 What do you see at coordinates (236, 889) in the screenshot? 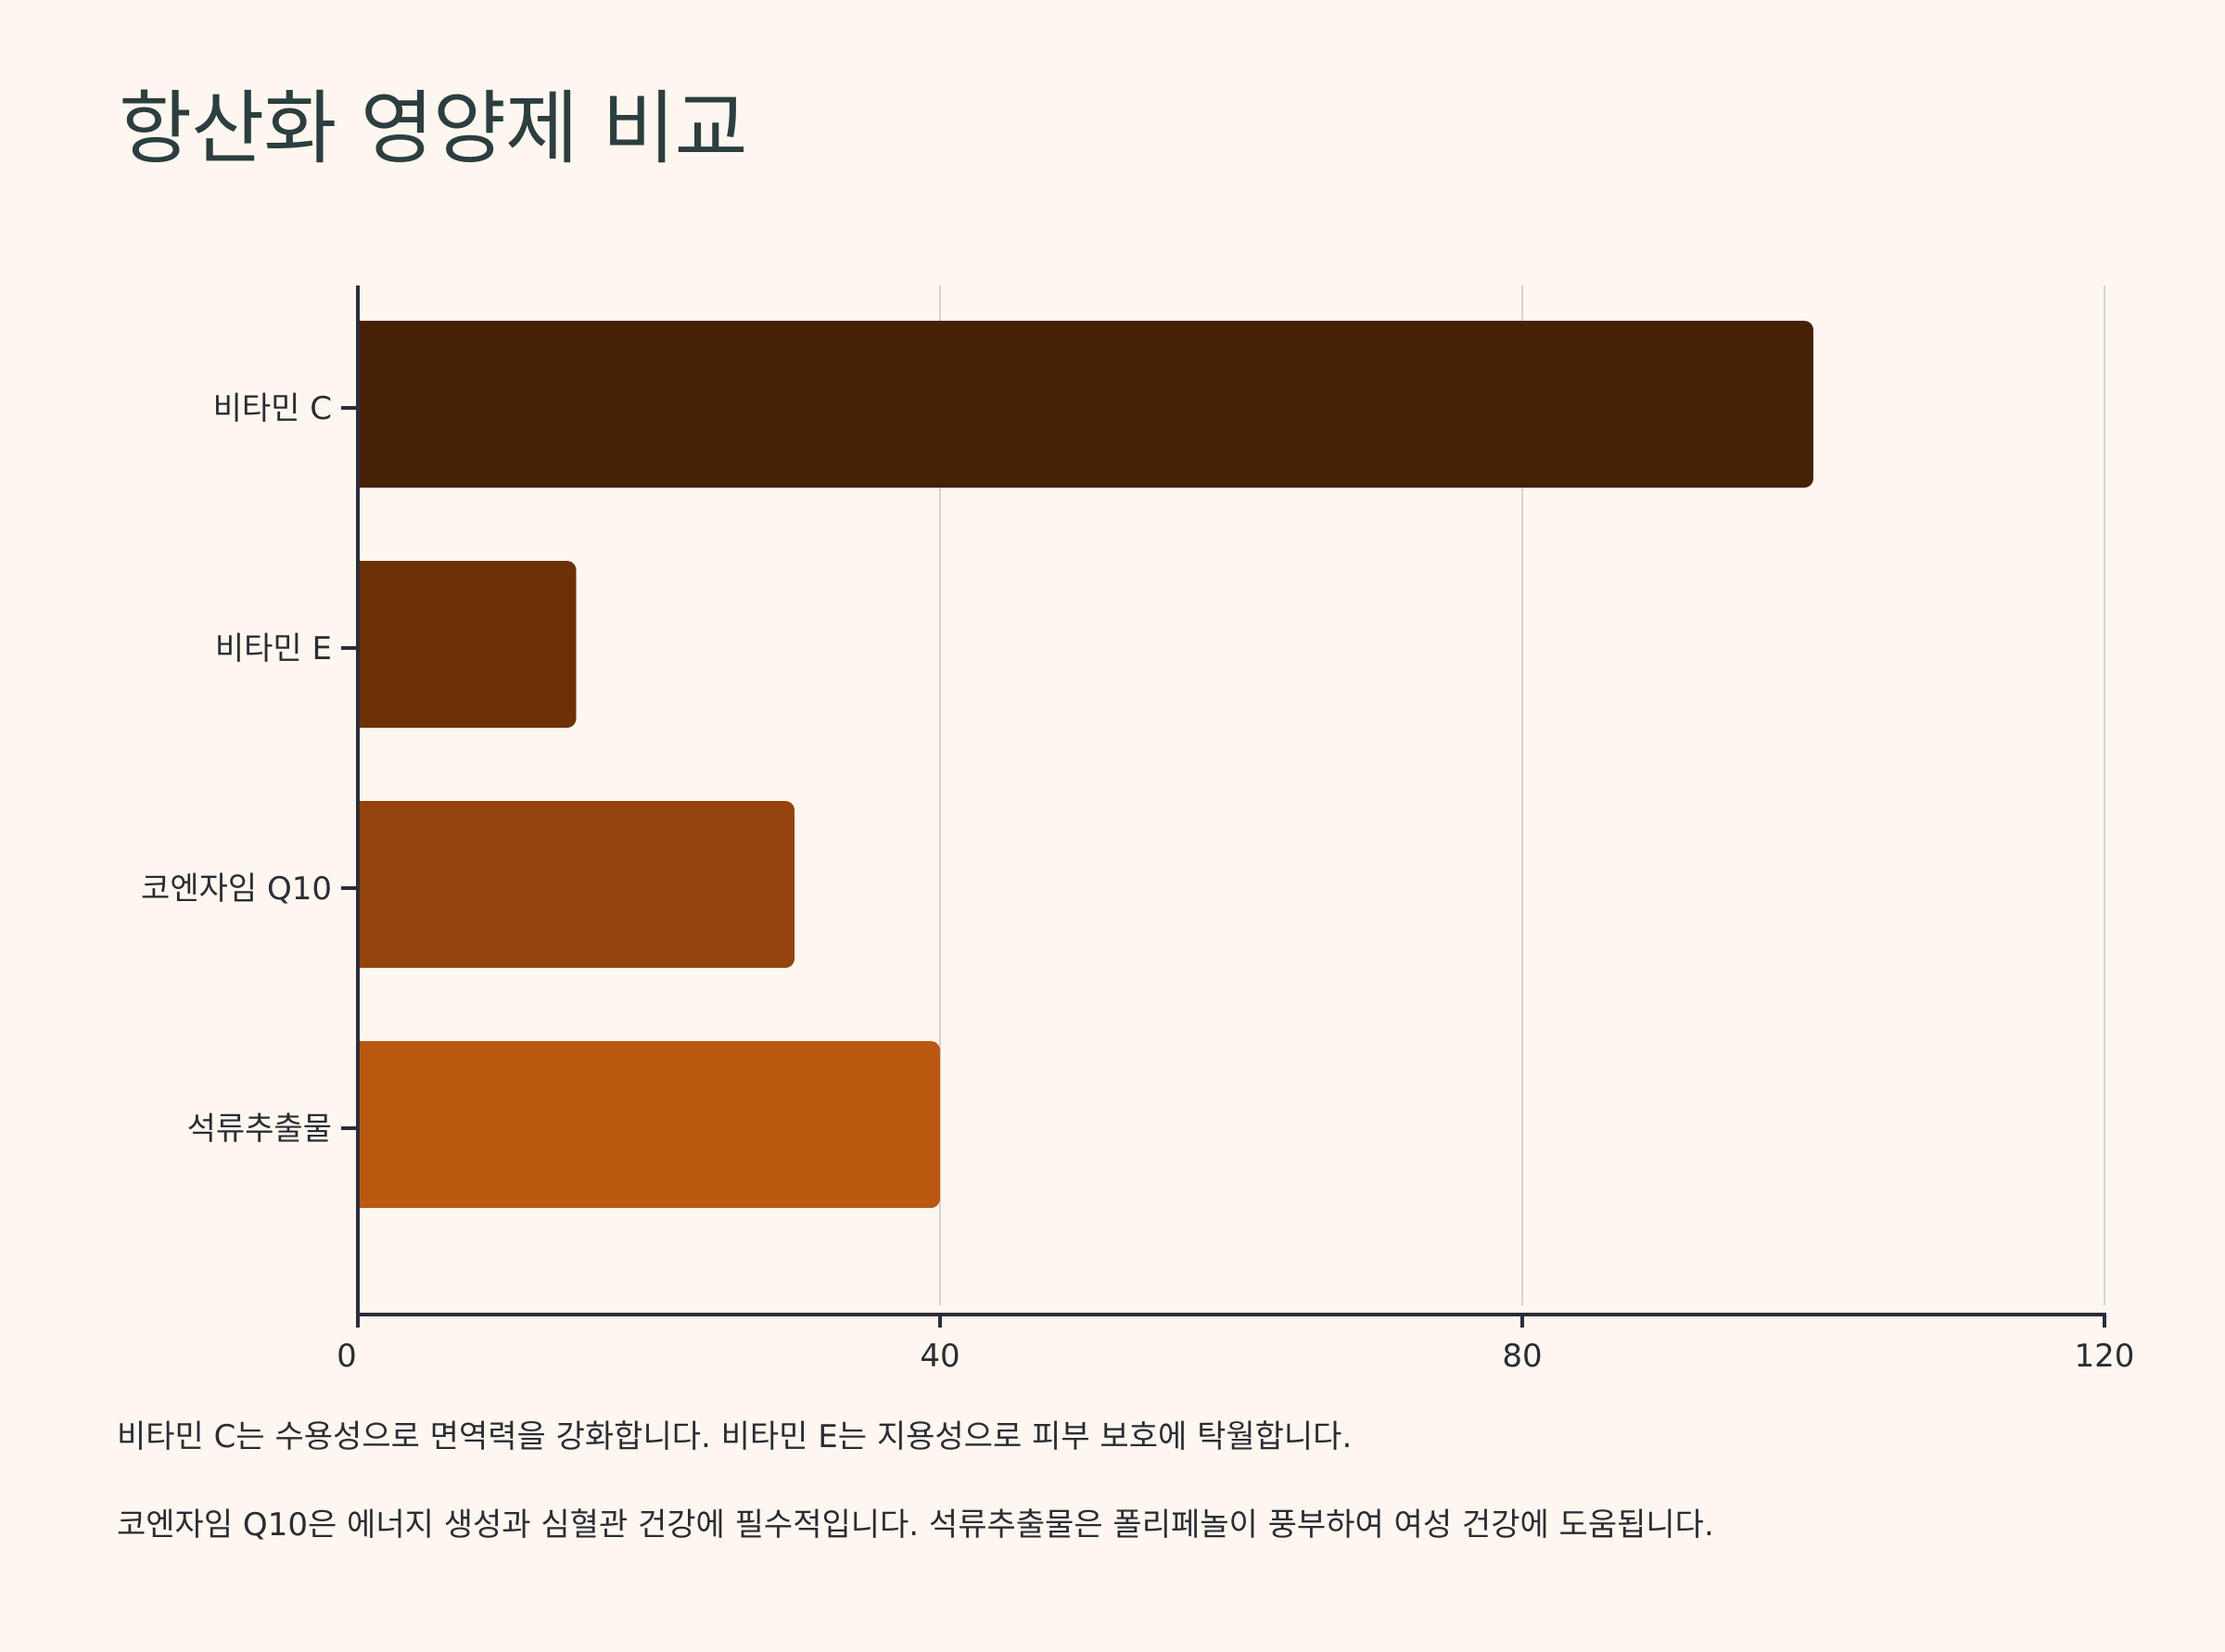
I see `category-label-3: 코엔자임 Q10` at bounding box center [236, 889].